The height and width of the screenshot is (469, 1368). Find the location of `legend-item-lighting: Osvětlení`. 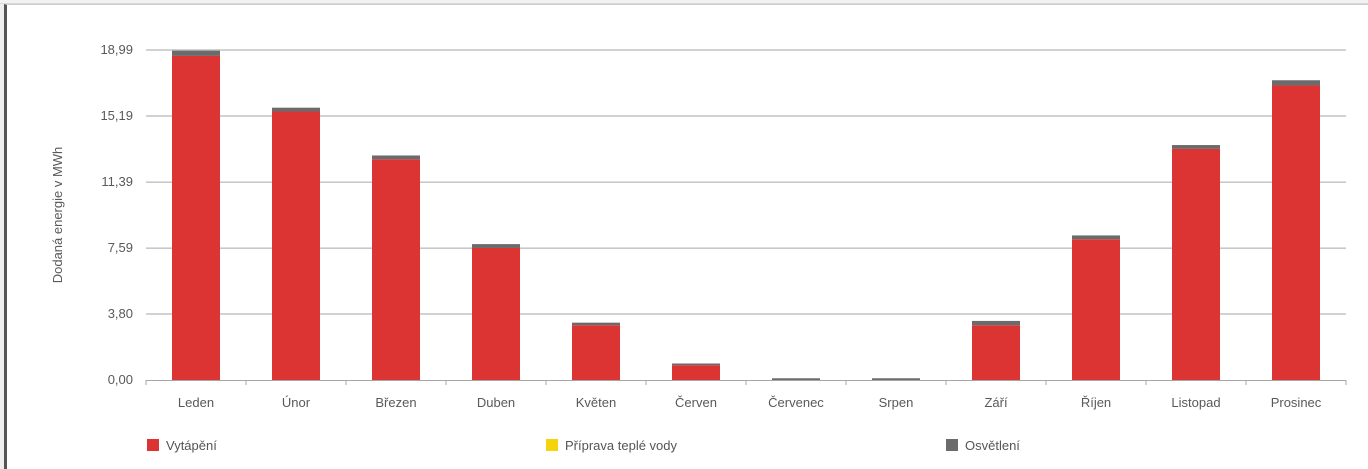

legend-item-lighting: Osvětlení is located at coordinates (983, 445).